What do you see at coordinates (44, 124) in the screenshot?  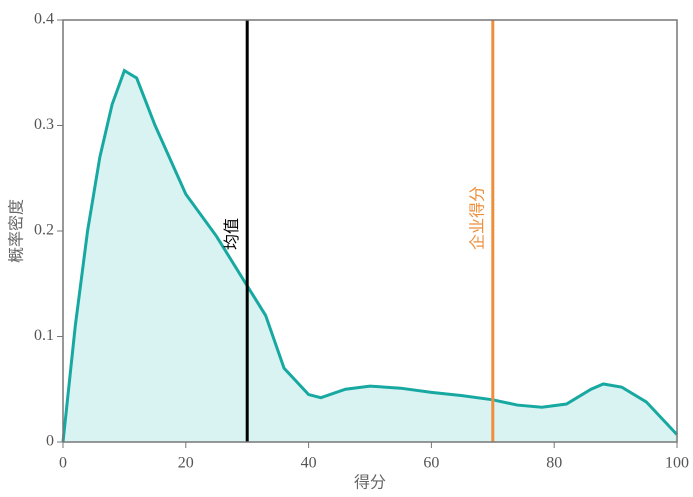 I see `y-tick-label: 0.3` at bounding box center [44, 124].